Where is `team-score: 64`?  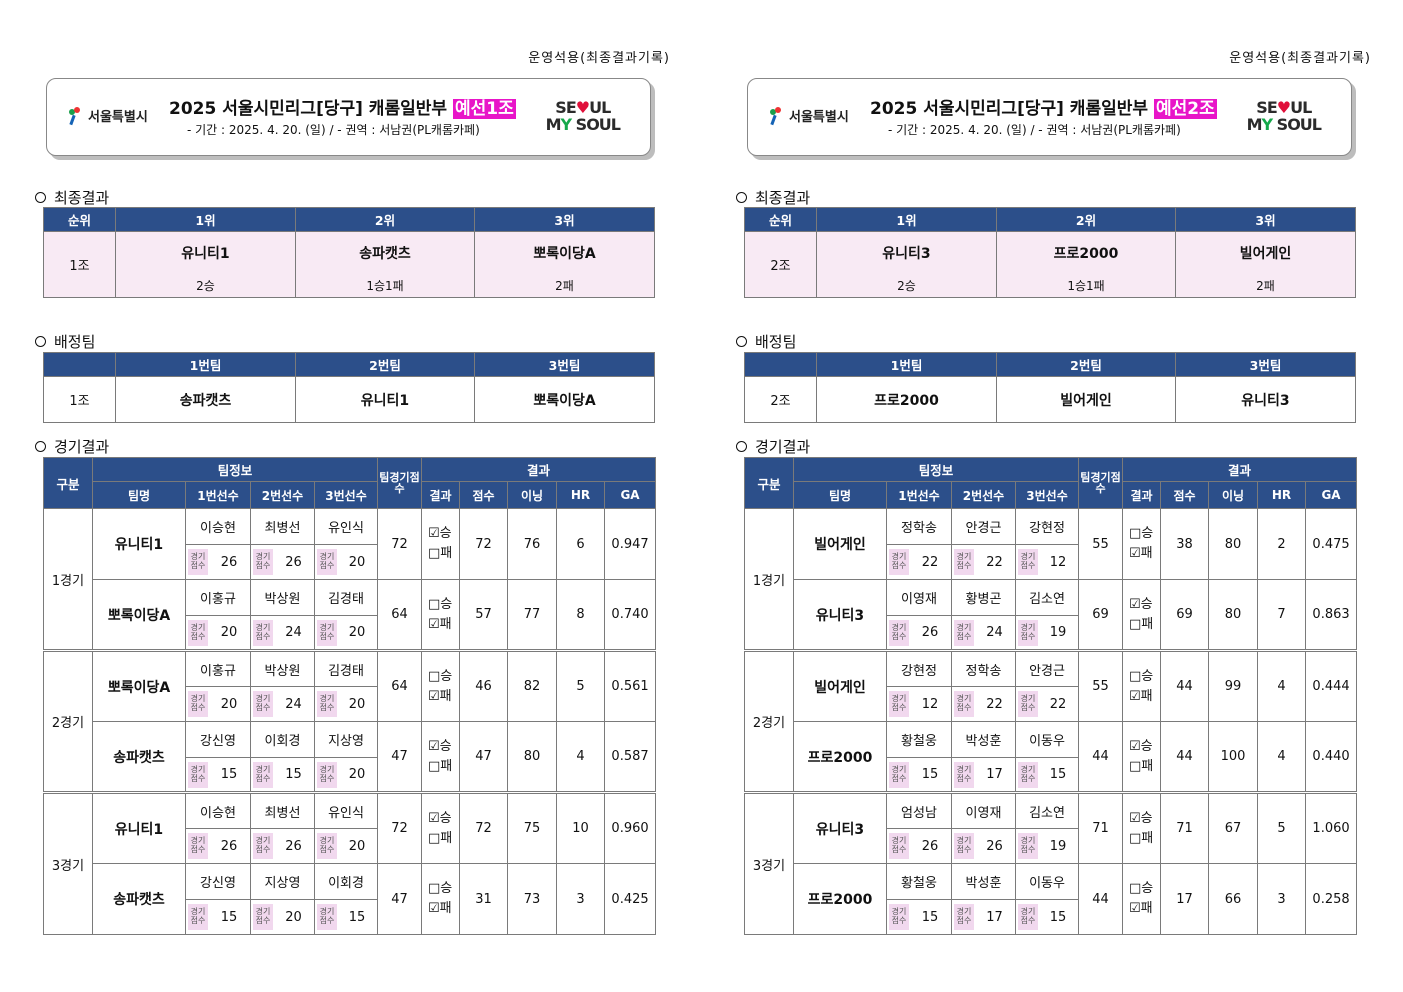
team-score: 64 is located at coordinates (400, 685).